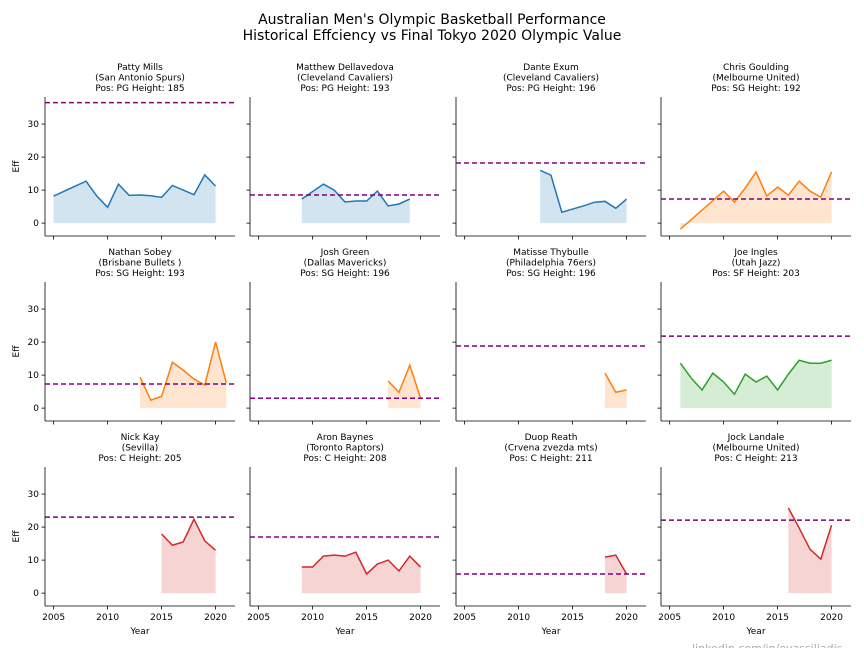 Image resolution: width=864 pixels, height=648 pixels. Describe the element at coordinates (551, 264) in the screenshot. I see `panel-title: (Philadelphia 76ers)` at that location.